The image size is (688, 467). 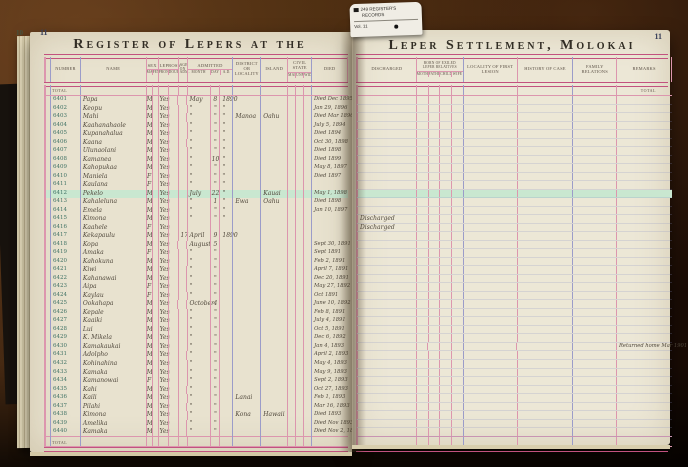 What do you see at coordinates (112, 373) in the screenshot?
I see `cell-c-name: Kamaka` at bounding box center [112, 373].